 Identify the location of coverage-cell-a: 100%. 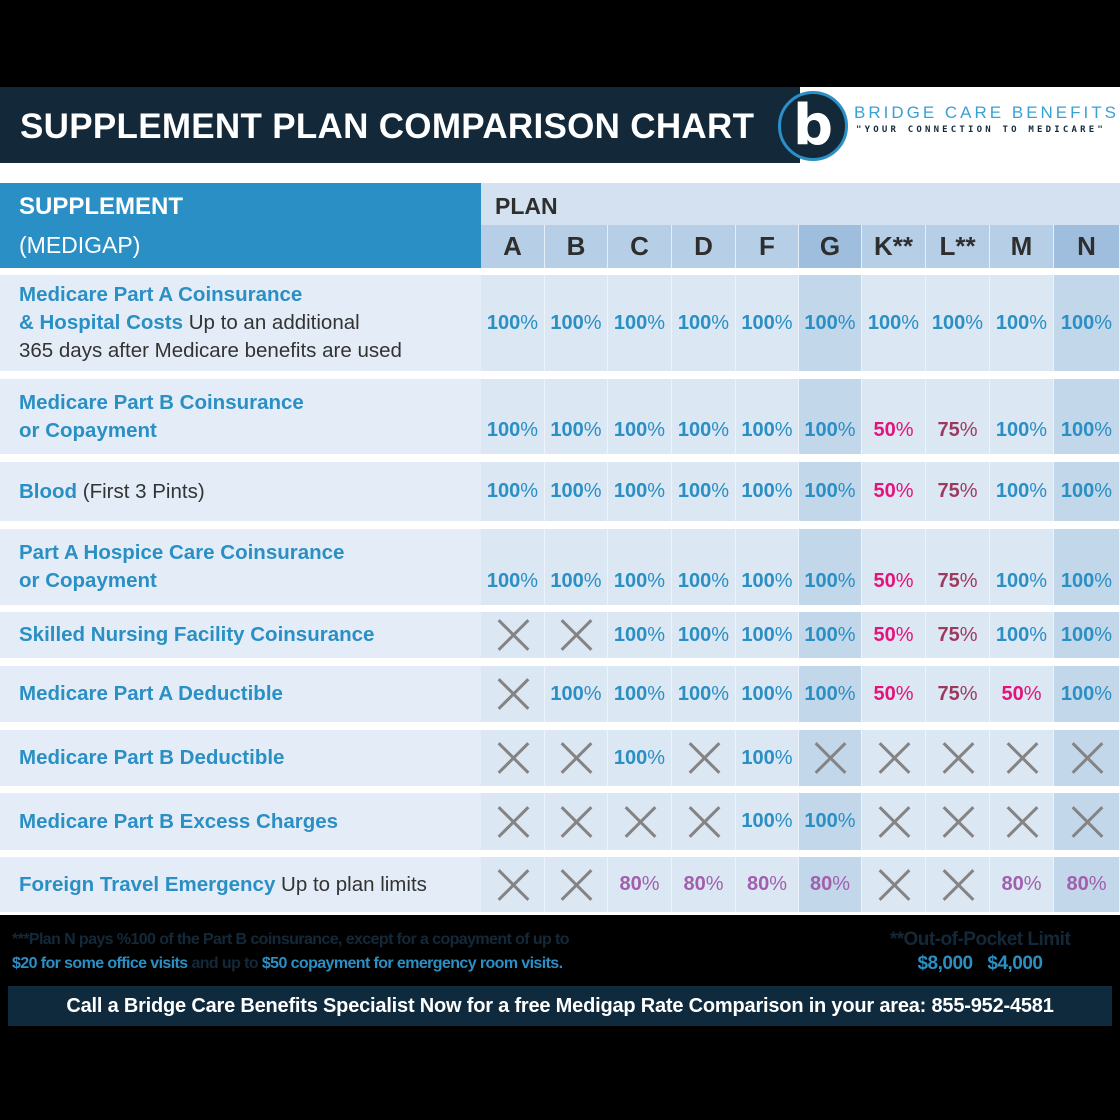
(513, 567).